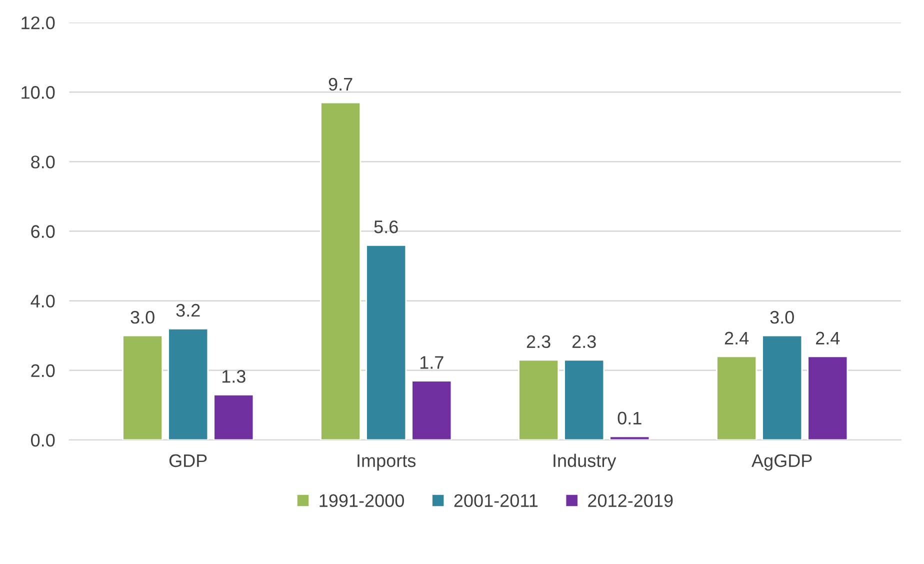  What do you see at coordinates (387, 462) in the screenshot?
I see `x-tick-label: Imports` at bounding box center [387, 462].